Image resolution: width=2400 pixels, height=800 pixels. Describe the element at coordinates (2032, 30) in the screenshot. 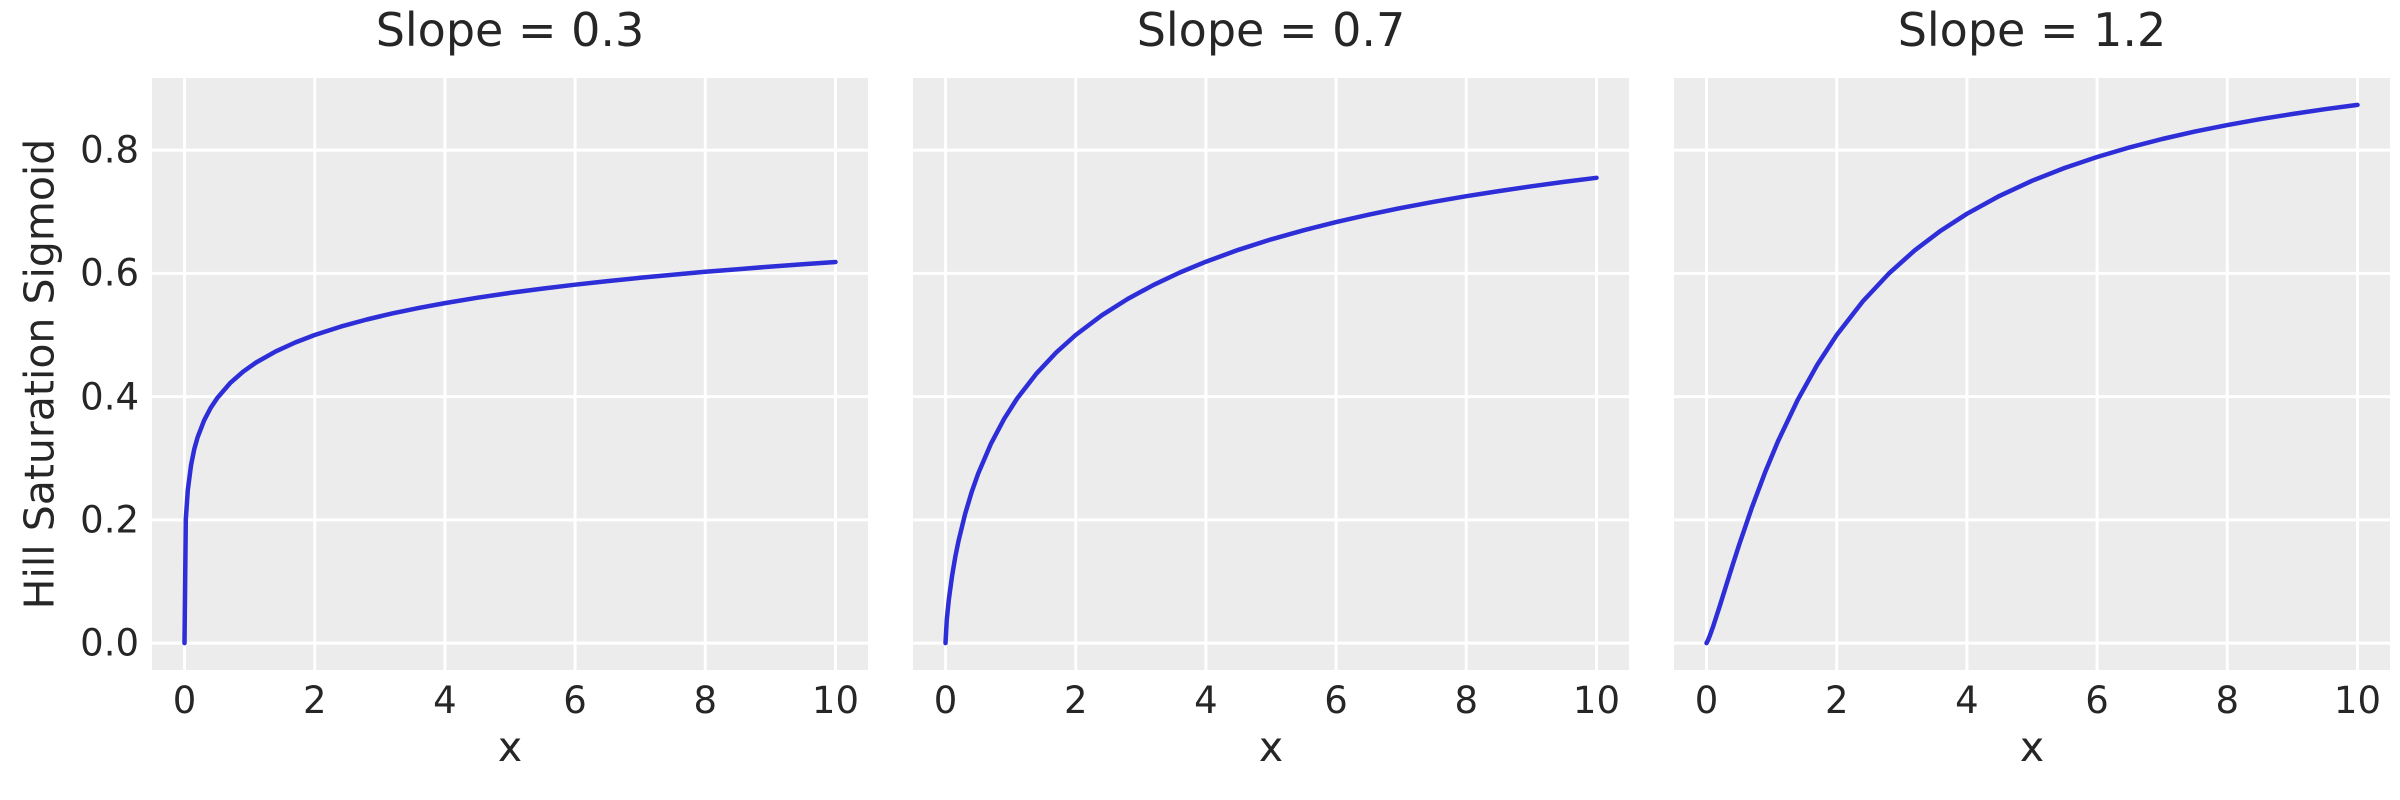

I see `subplot-title-slope-1.2: Slope = 1.2` at that location.